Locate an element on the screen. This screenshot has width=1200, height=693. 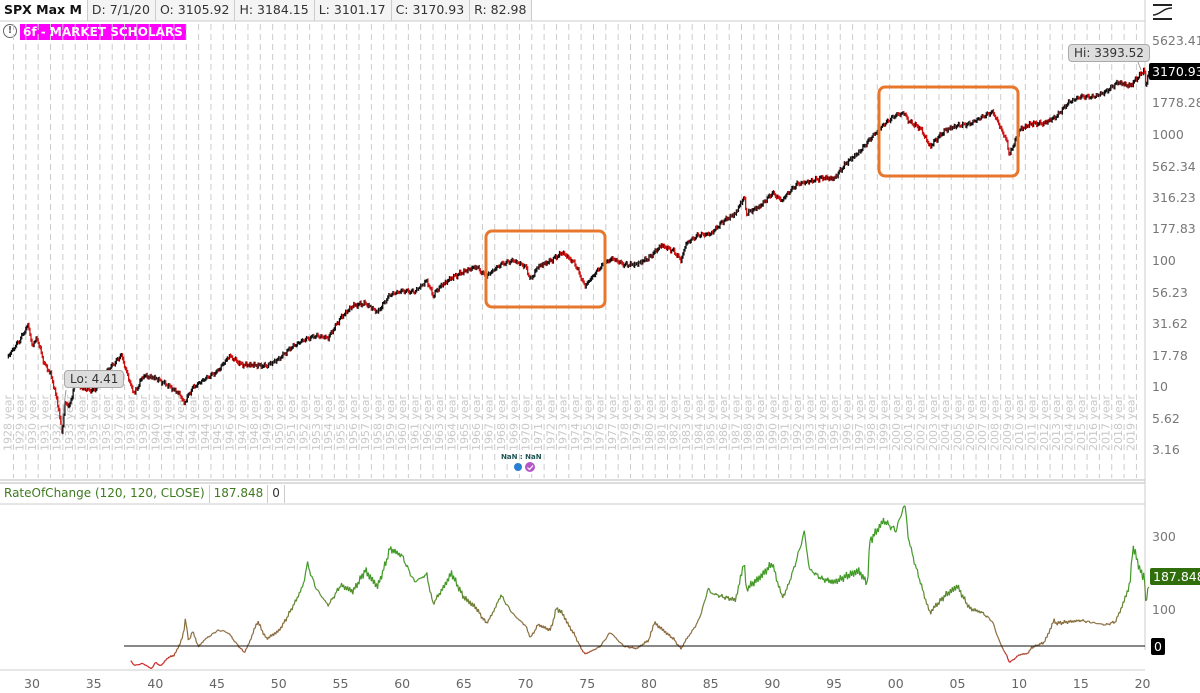
year-label: 1981 year is located at coordinates (661, 422).